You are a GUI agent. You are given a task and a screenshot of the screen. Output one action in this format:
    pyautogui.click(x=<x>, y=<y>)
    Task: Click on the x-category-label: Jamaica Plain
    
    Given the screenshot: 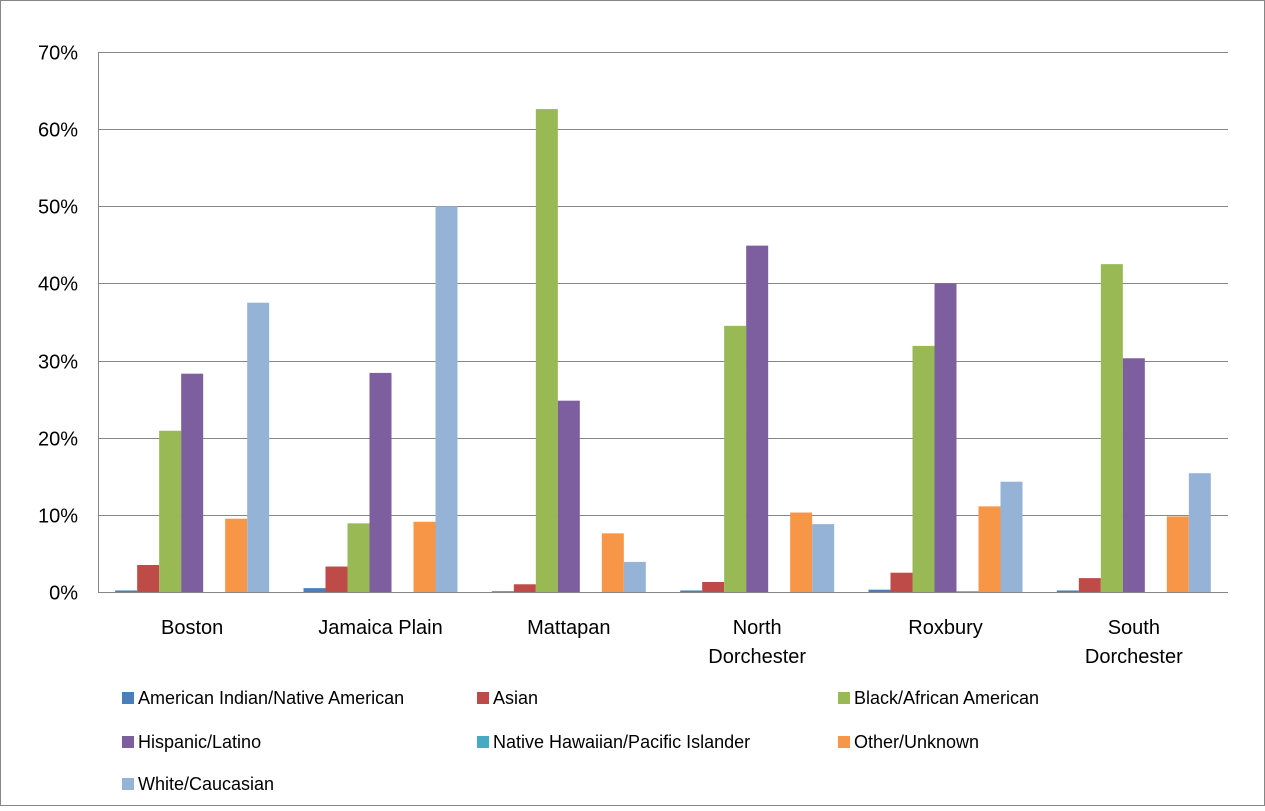 What is the action you would take?
    pyautogui.click(x=380, y=628)
    